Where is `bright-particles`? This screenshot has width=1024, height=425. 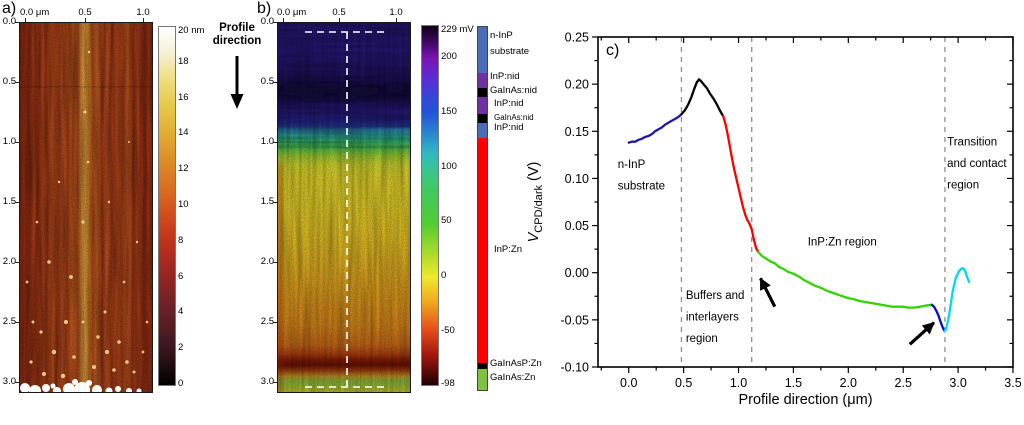
bright-particles is located at coordinates (87, 214).